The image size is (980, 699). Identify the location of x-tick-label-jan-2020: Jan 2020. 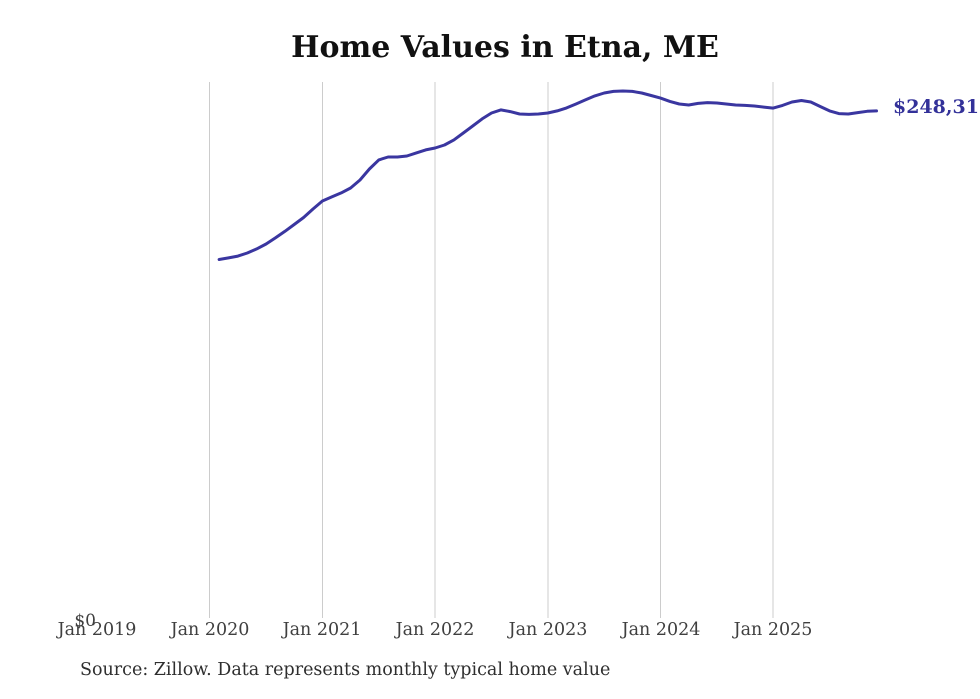
(210, 630).